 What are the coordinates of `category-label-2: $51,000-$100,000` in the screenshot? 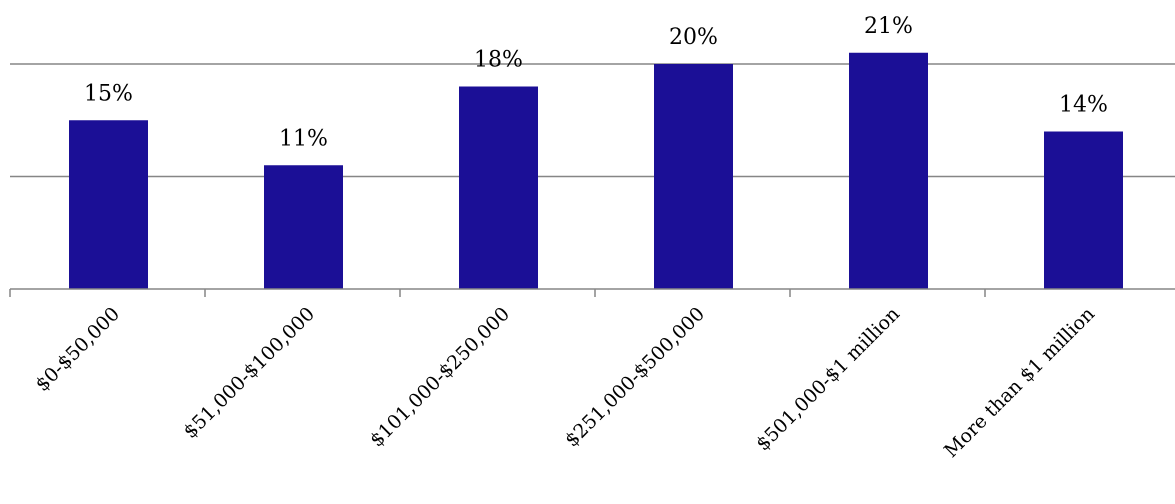 It's located at (249, 373).